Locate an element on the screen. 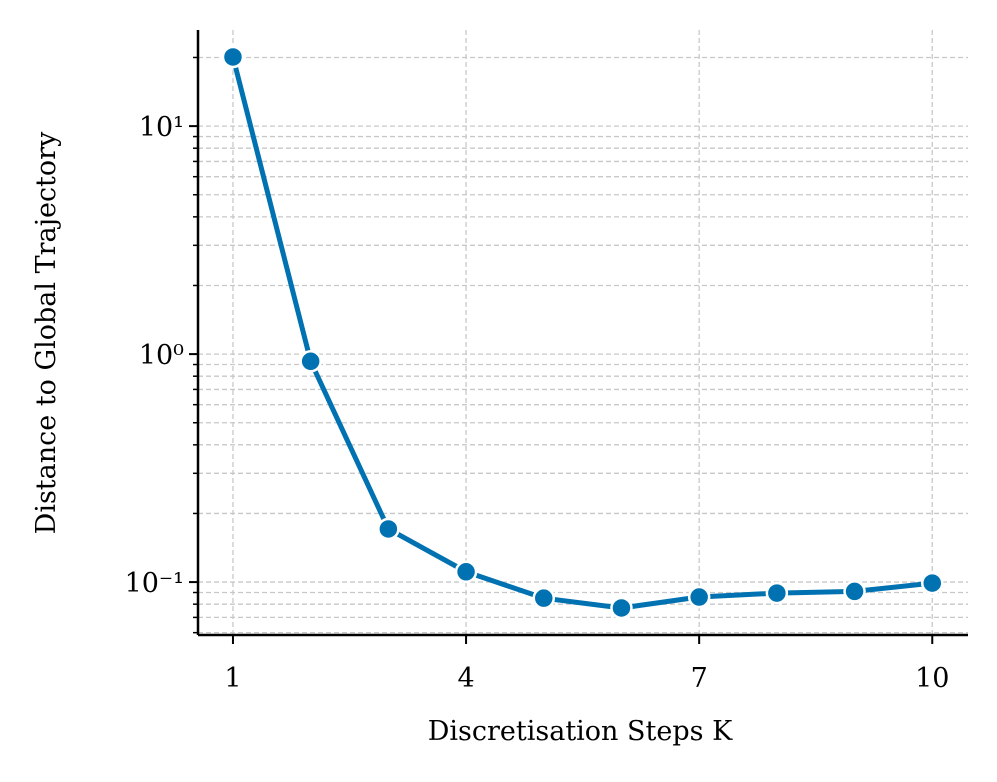 The image size is (997, 782). x-axis-label: Discretisation Steps K is located at coordinates (580, 731).